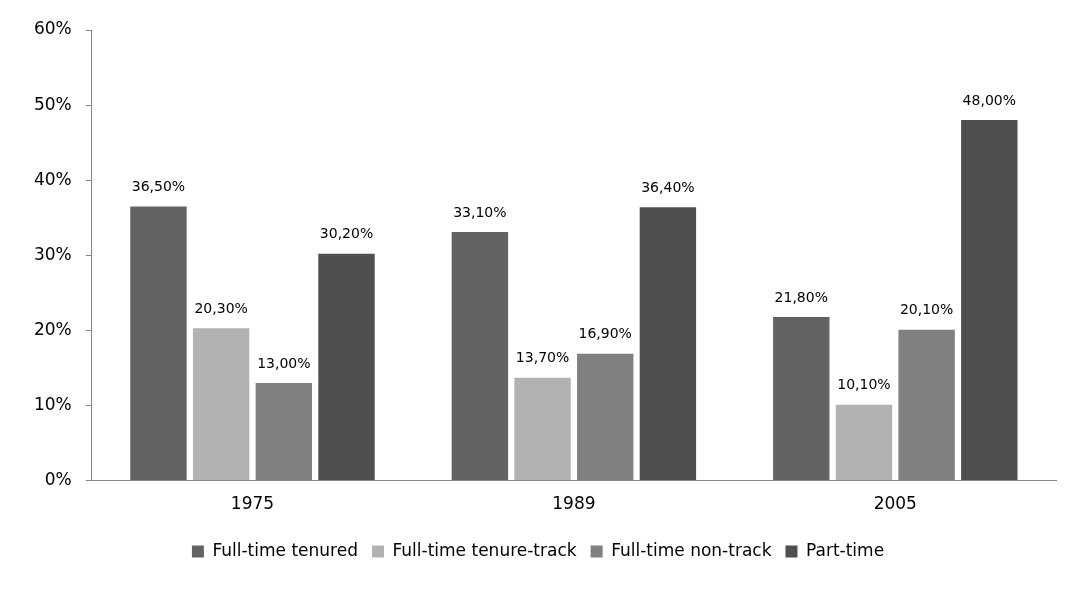 This screenshot has width=1068, height=590. I want to click on data-label: 21,80%, so click(801, 296).